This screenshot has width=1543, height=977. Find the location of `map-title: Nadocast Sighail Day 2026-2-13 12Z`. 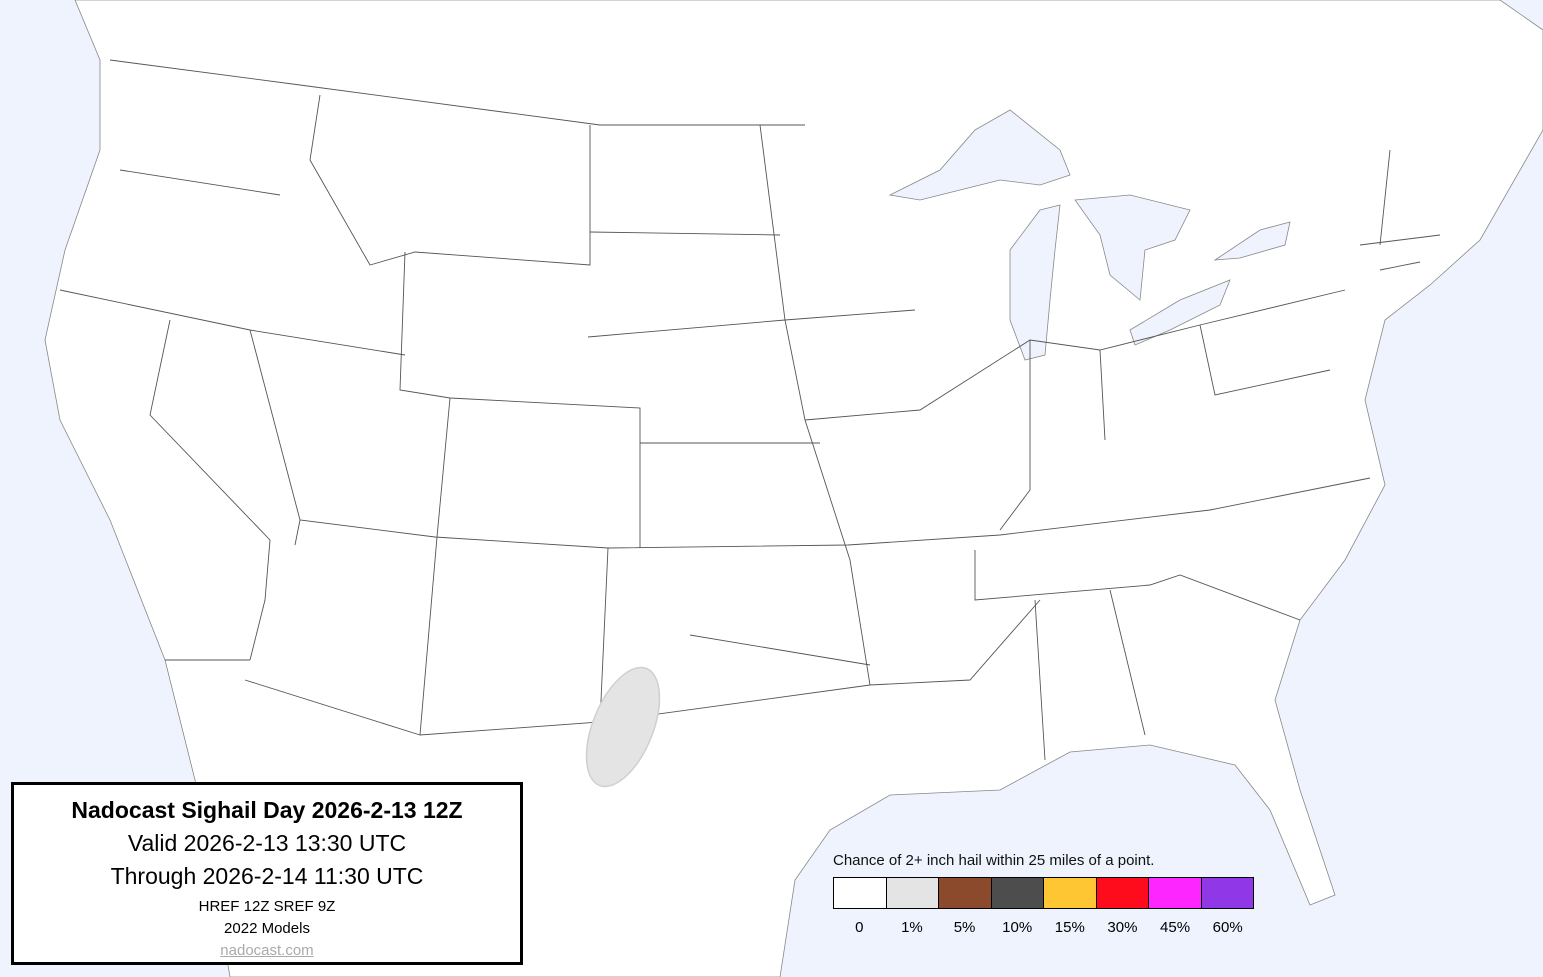

map-title: Nadocast Sighail Day 2026-2-13 12Z is located at coordinates (267, 810).